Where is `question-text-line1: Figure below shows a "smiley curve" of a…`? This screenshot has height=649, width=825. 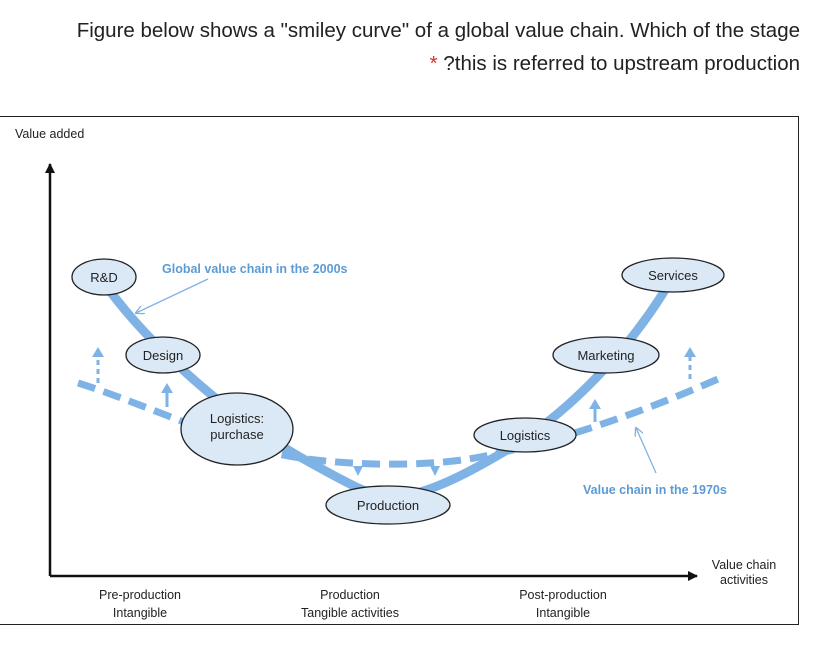
question-text-line1: Figure below shows a "smiley curve" of a… is located at coordinates (438, 30).